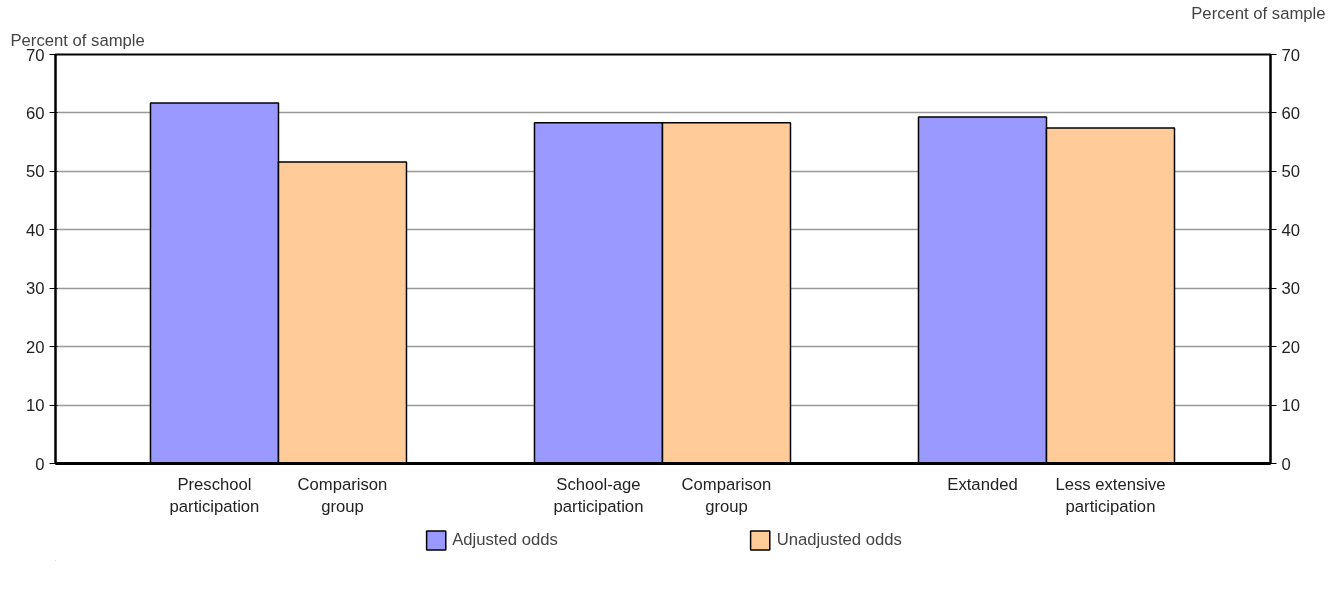 This screenshot has width=1330, height=589. I want to click on y-tick-label: 60, so click(35, 113).